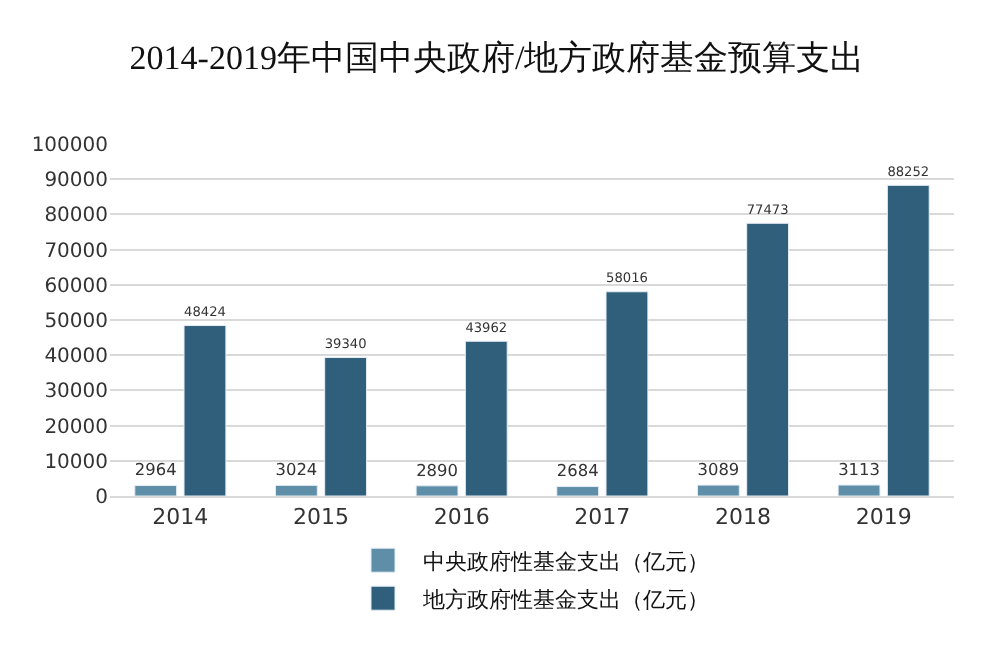 This screenshot has width=994, height=652. I want to click on data-label: 2964, so click(155, 469).